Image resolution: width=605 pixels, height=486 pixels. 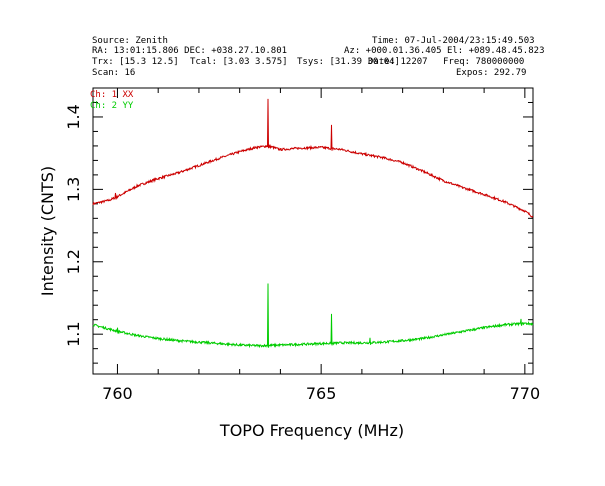 I want to click on header-ra-dec: RA: 13:01:15.806 DEC: +038.27.10.801, so click(x=190, y=51).